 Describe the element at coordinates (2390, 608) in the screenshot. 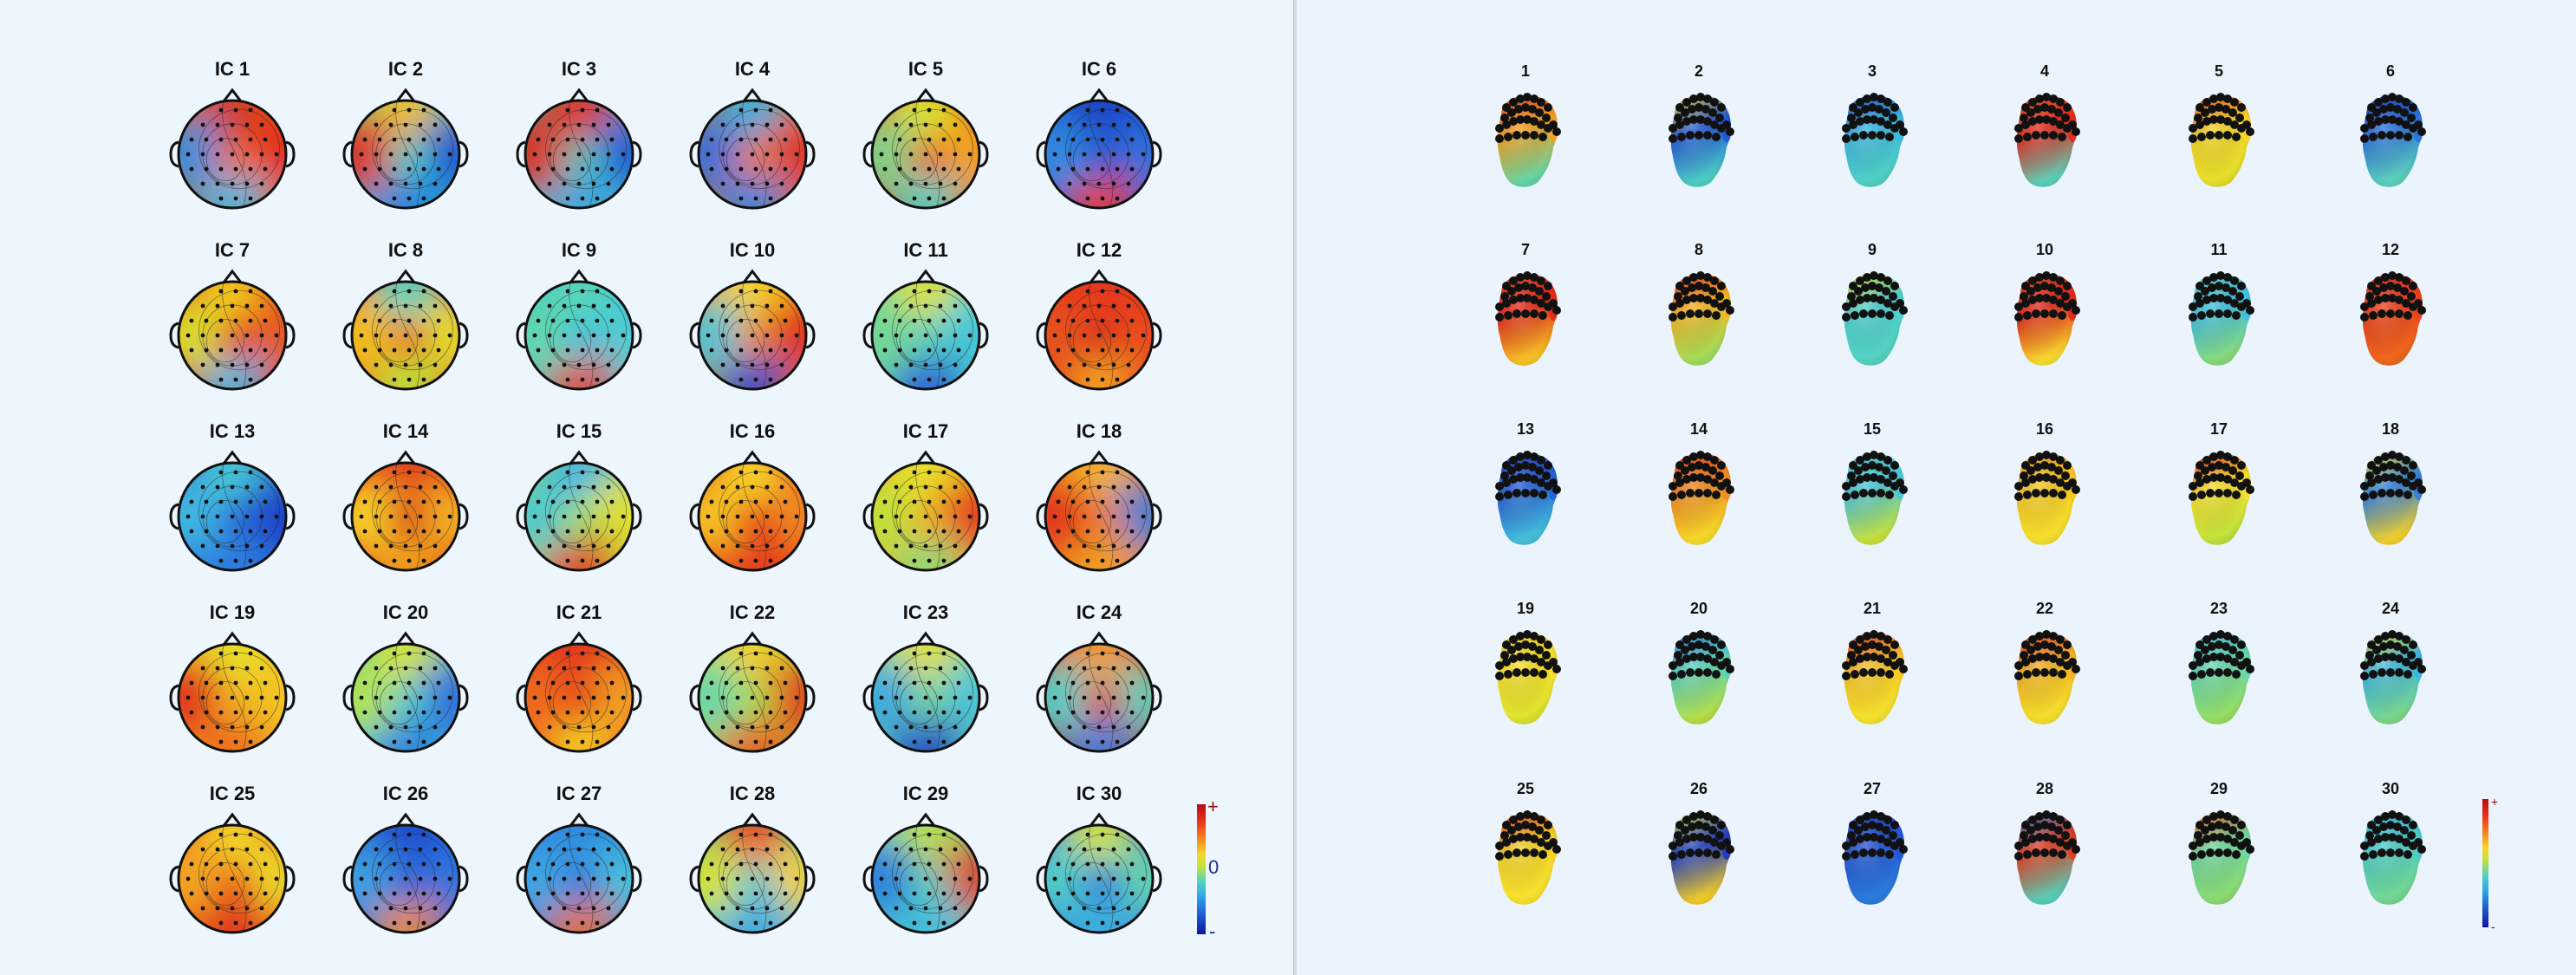

I see `head-model-title: 24` at that location.